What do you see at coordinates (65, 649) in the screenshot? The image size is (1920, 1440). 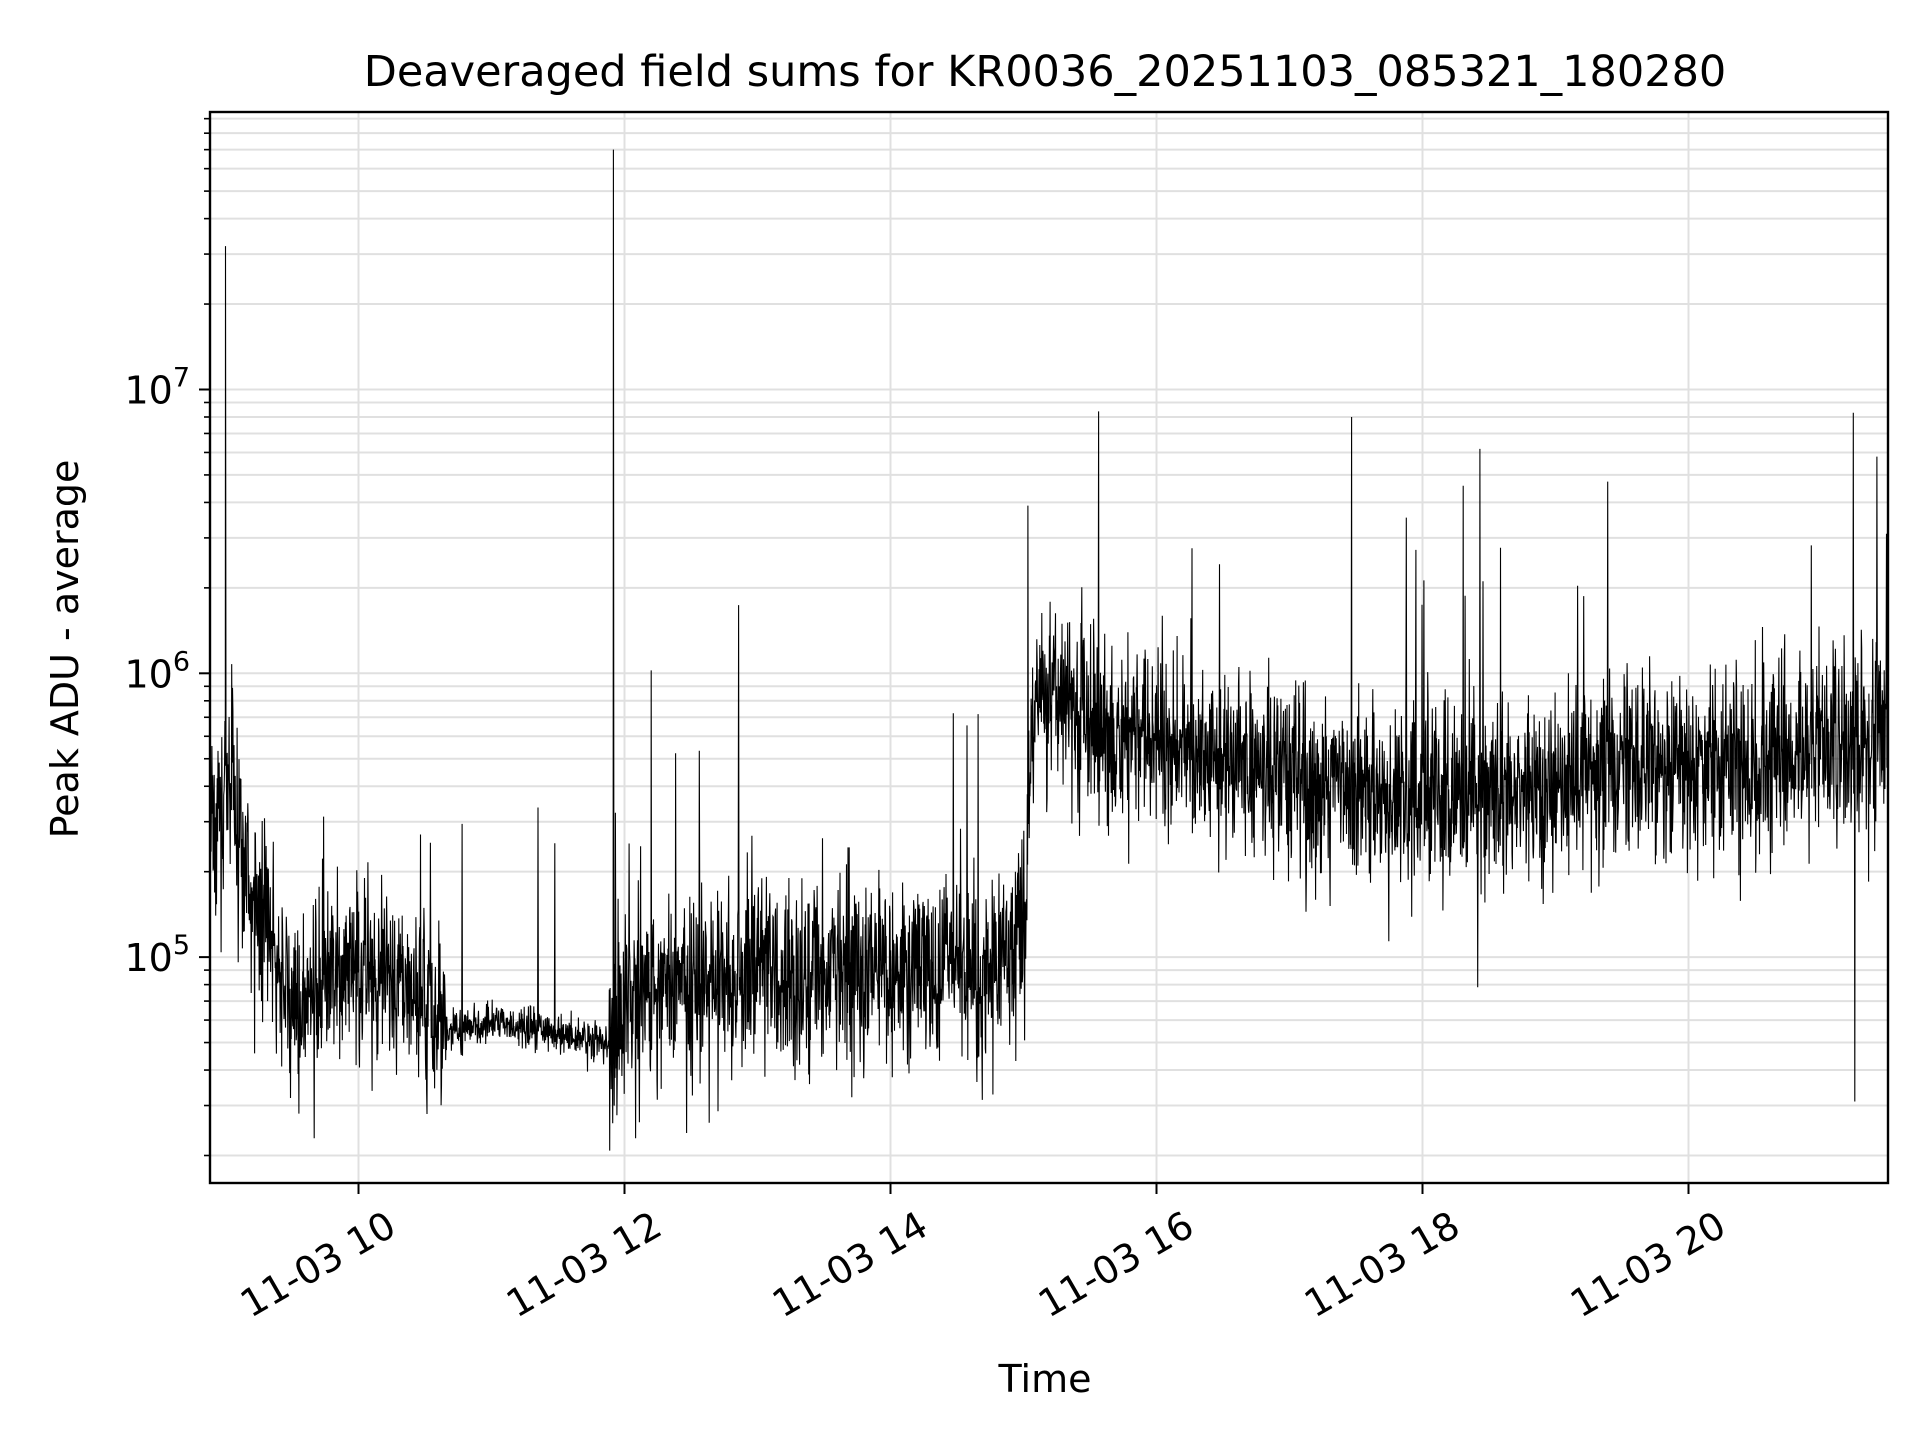 I see `y-axis-label: Peak ADU - average` at bounding box center [65, 649].